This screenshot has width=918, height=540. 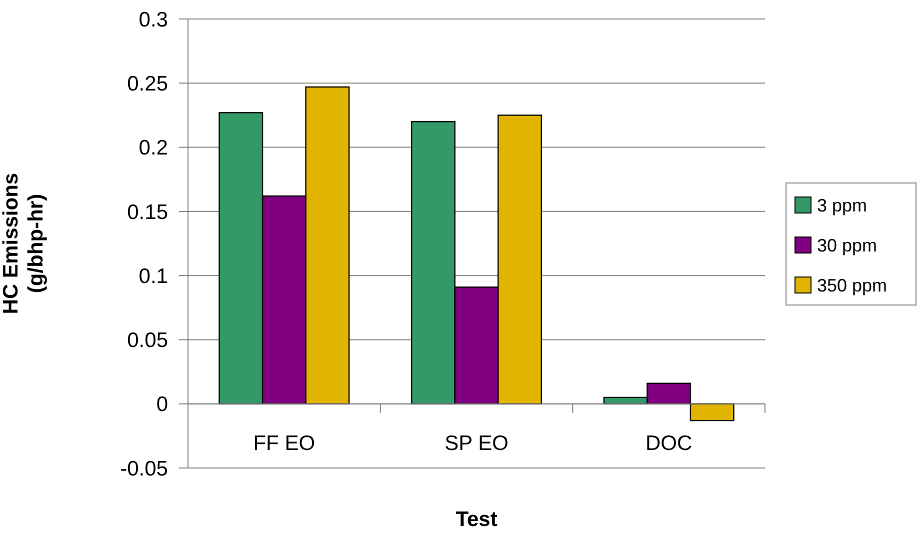 What do you see at coordinates (147, 84) in the screenshot?
I see `y-tick-label: 0.25` at bounding box center [147, 84].